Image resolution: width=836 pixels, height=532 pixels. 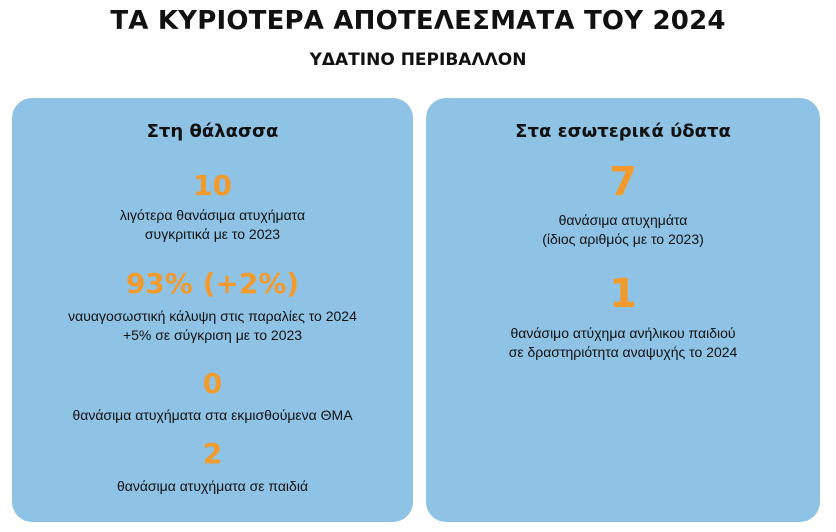 I want to click on stat-description: θανάσιμα ατυχήματα στα εκμισθούμενα ΘΜΑ, so click(x=212, y=415).